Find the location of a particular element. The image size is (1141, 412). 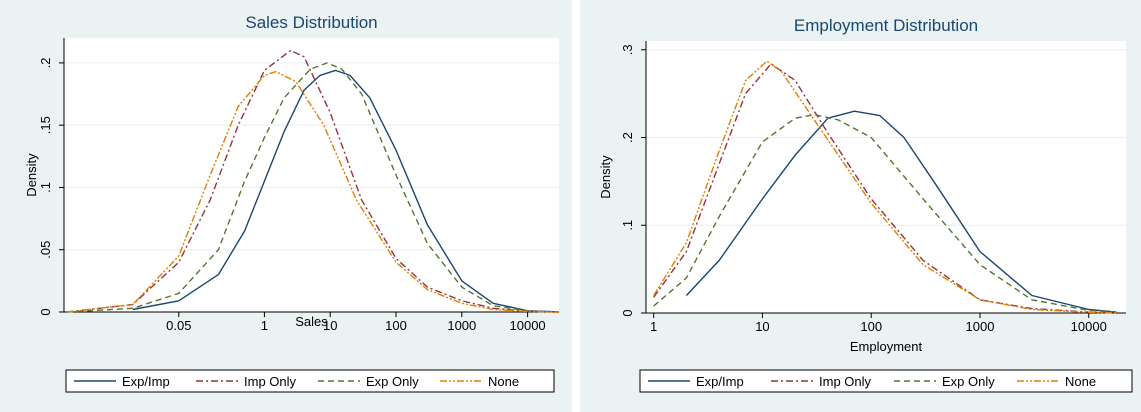

y-tick-label: .05 is located at coordinates (45, 250).